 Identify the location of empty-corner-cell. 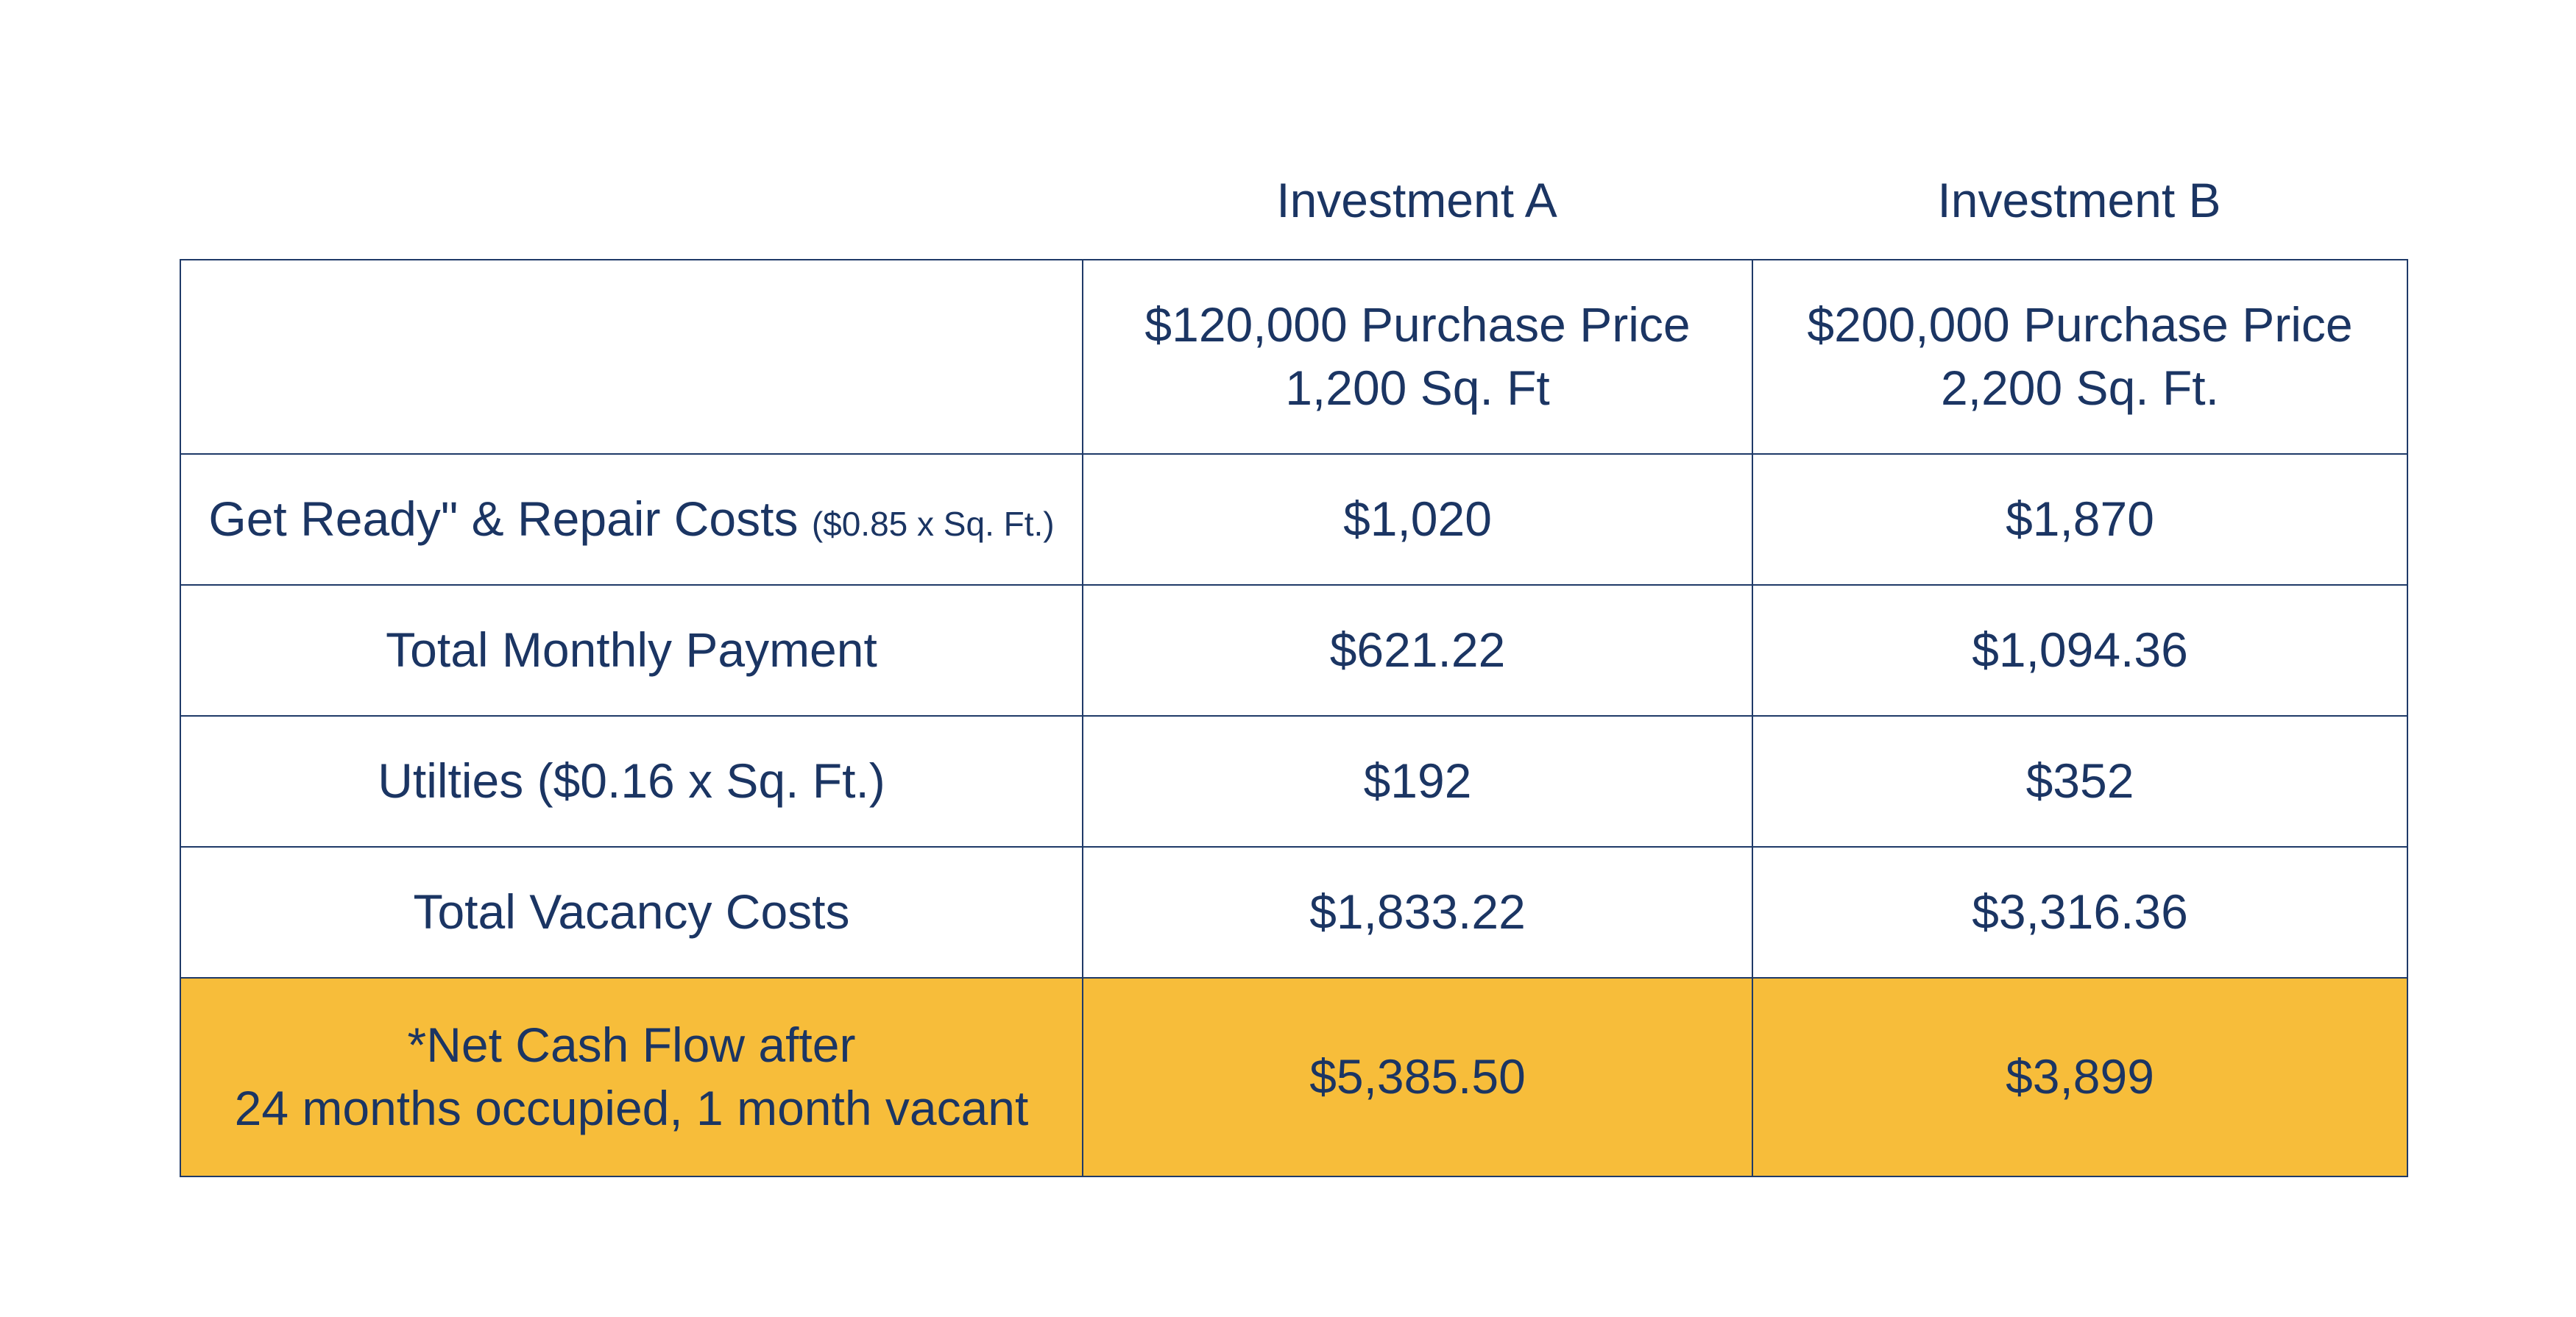
(631, 357).